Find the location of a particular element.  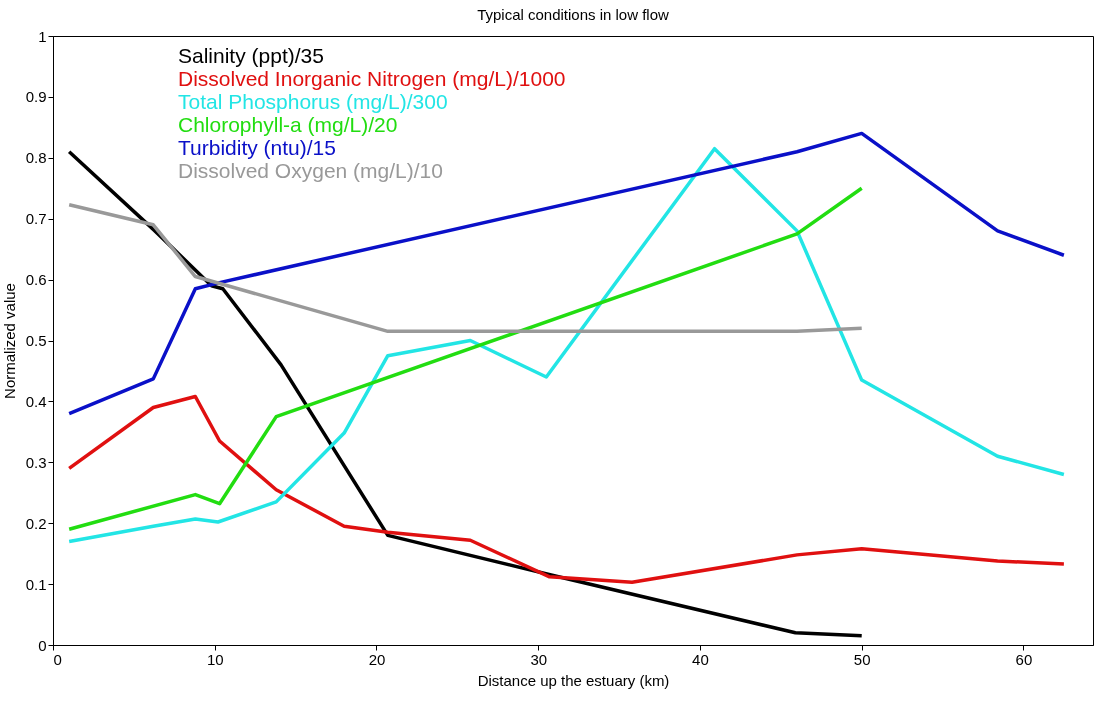

x-tick-label: 50 is located at coordinates (862, 659).